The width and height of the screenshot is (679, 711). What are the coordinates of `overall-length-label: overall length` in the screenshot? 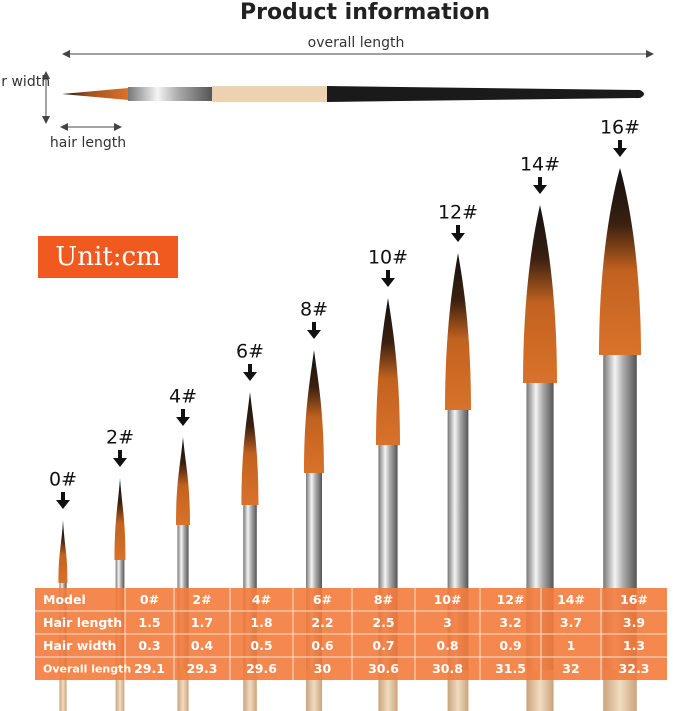 It's located at (356, 43).